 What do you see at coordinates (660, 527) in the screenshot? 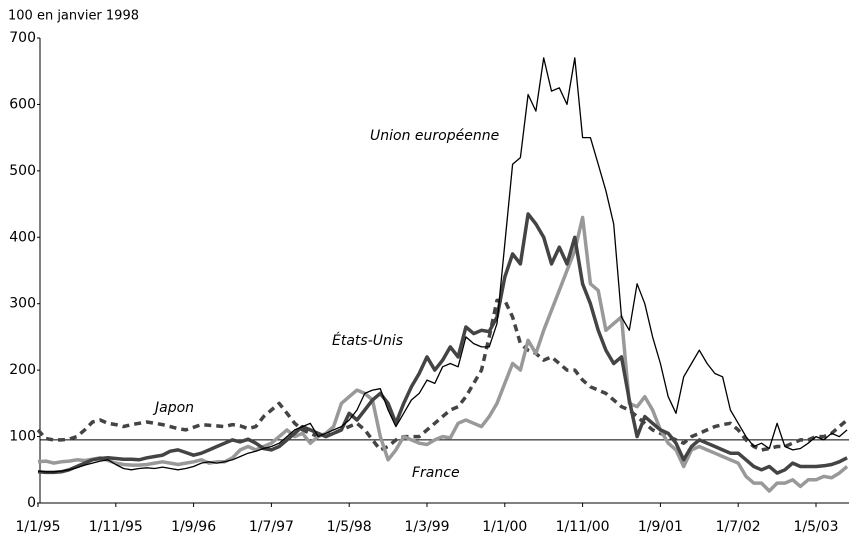
I see `x-tick-label: 1/9/01` at bounding box center [660, 527].